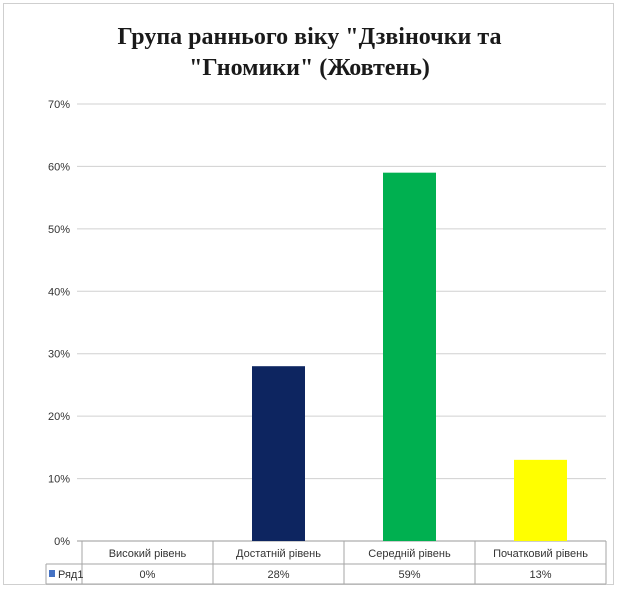  What do you see at coordinates (52, 573) in the screenshot?
I see `legend-key` at bounding box center [52, 573].